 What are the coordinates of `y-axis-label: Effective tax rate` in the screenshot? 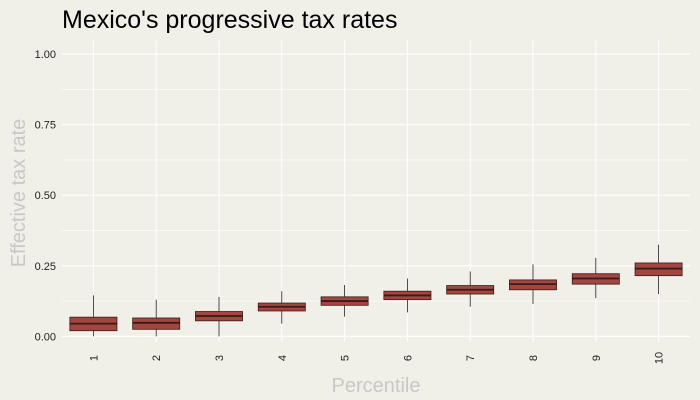 It's located at (19, 193).